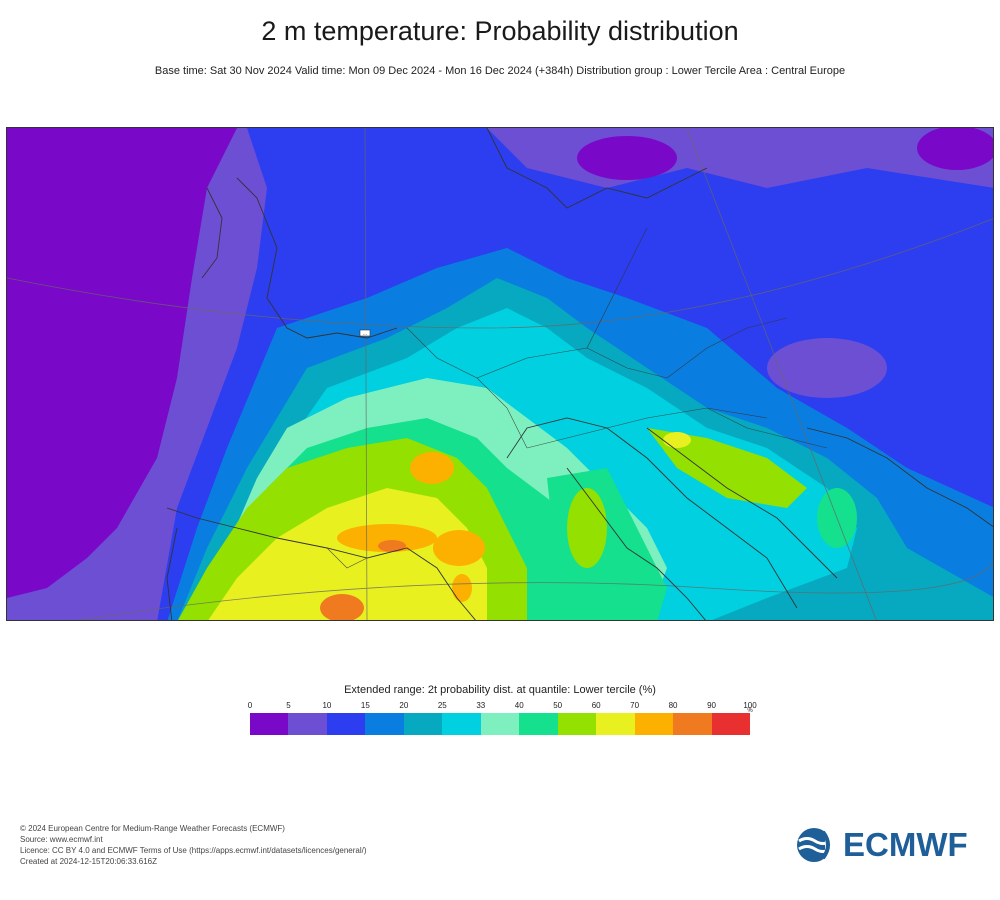 This screenshot has height=900, width=1000. I want to click on baltic-violet-patch, so click(627, 158).